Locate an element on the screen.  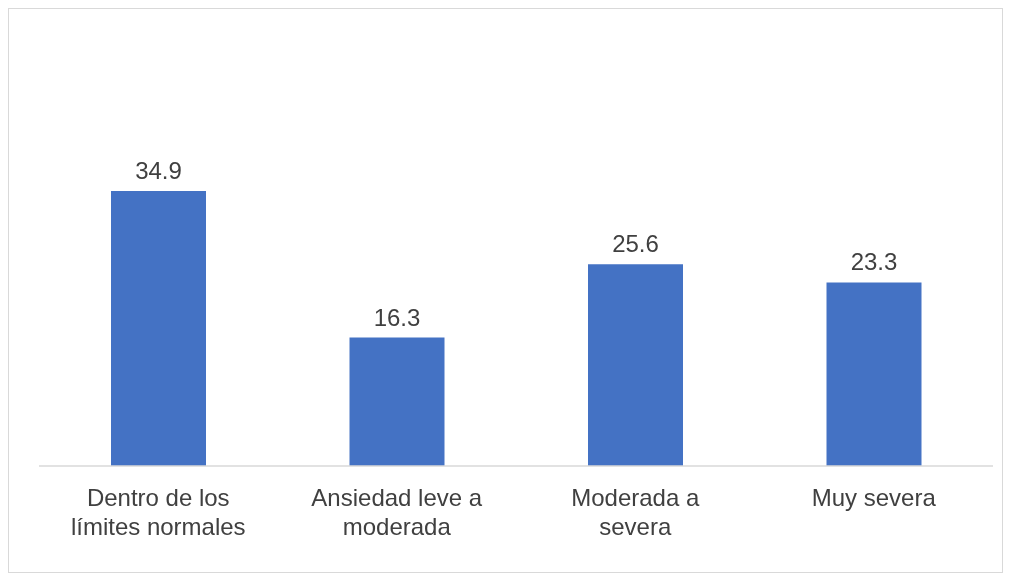
x-tick-label: Moderada a severa is located at coordinates (635, 512).